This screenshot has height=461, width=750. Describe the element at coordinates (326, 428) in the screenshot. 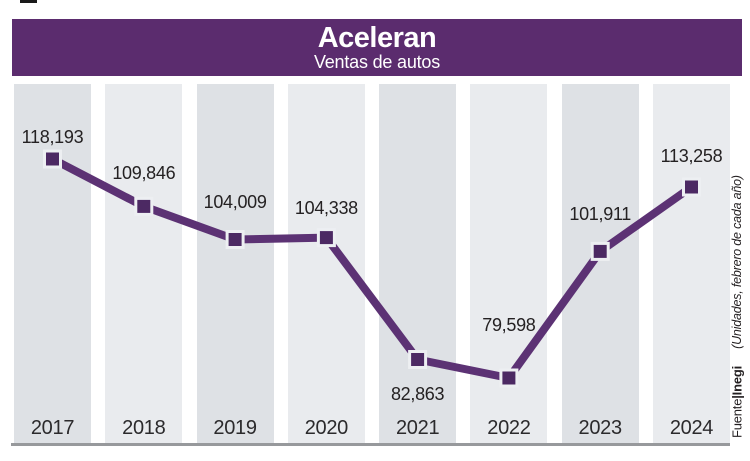

I see `x-tick-label: 2020` at that location.